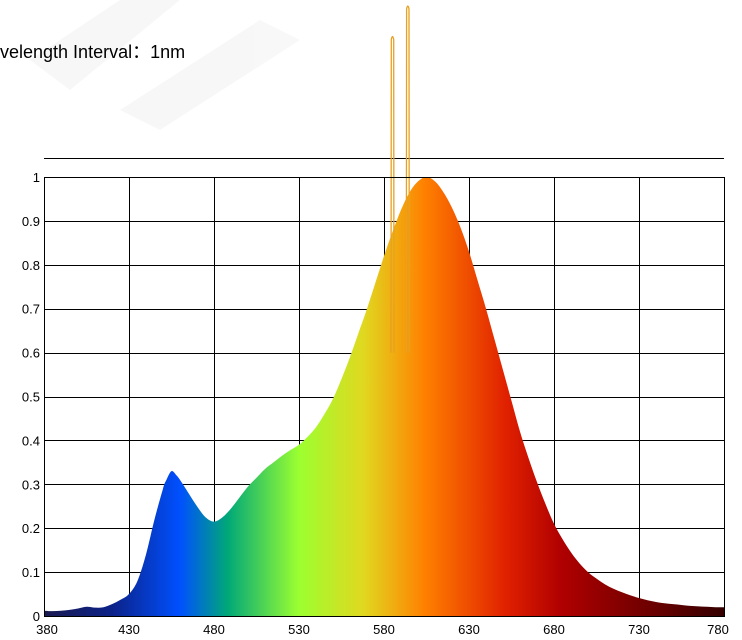  Describe the element at coordinates (469, 629) in the screenshot. I see `x-tick-label: 630` at that location.